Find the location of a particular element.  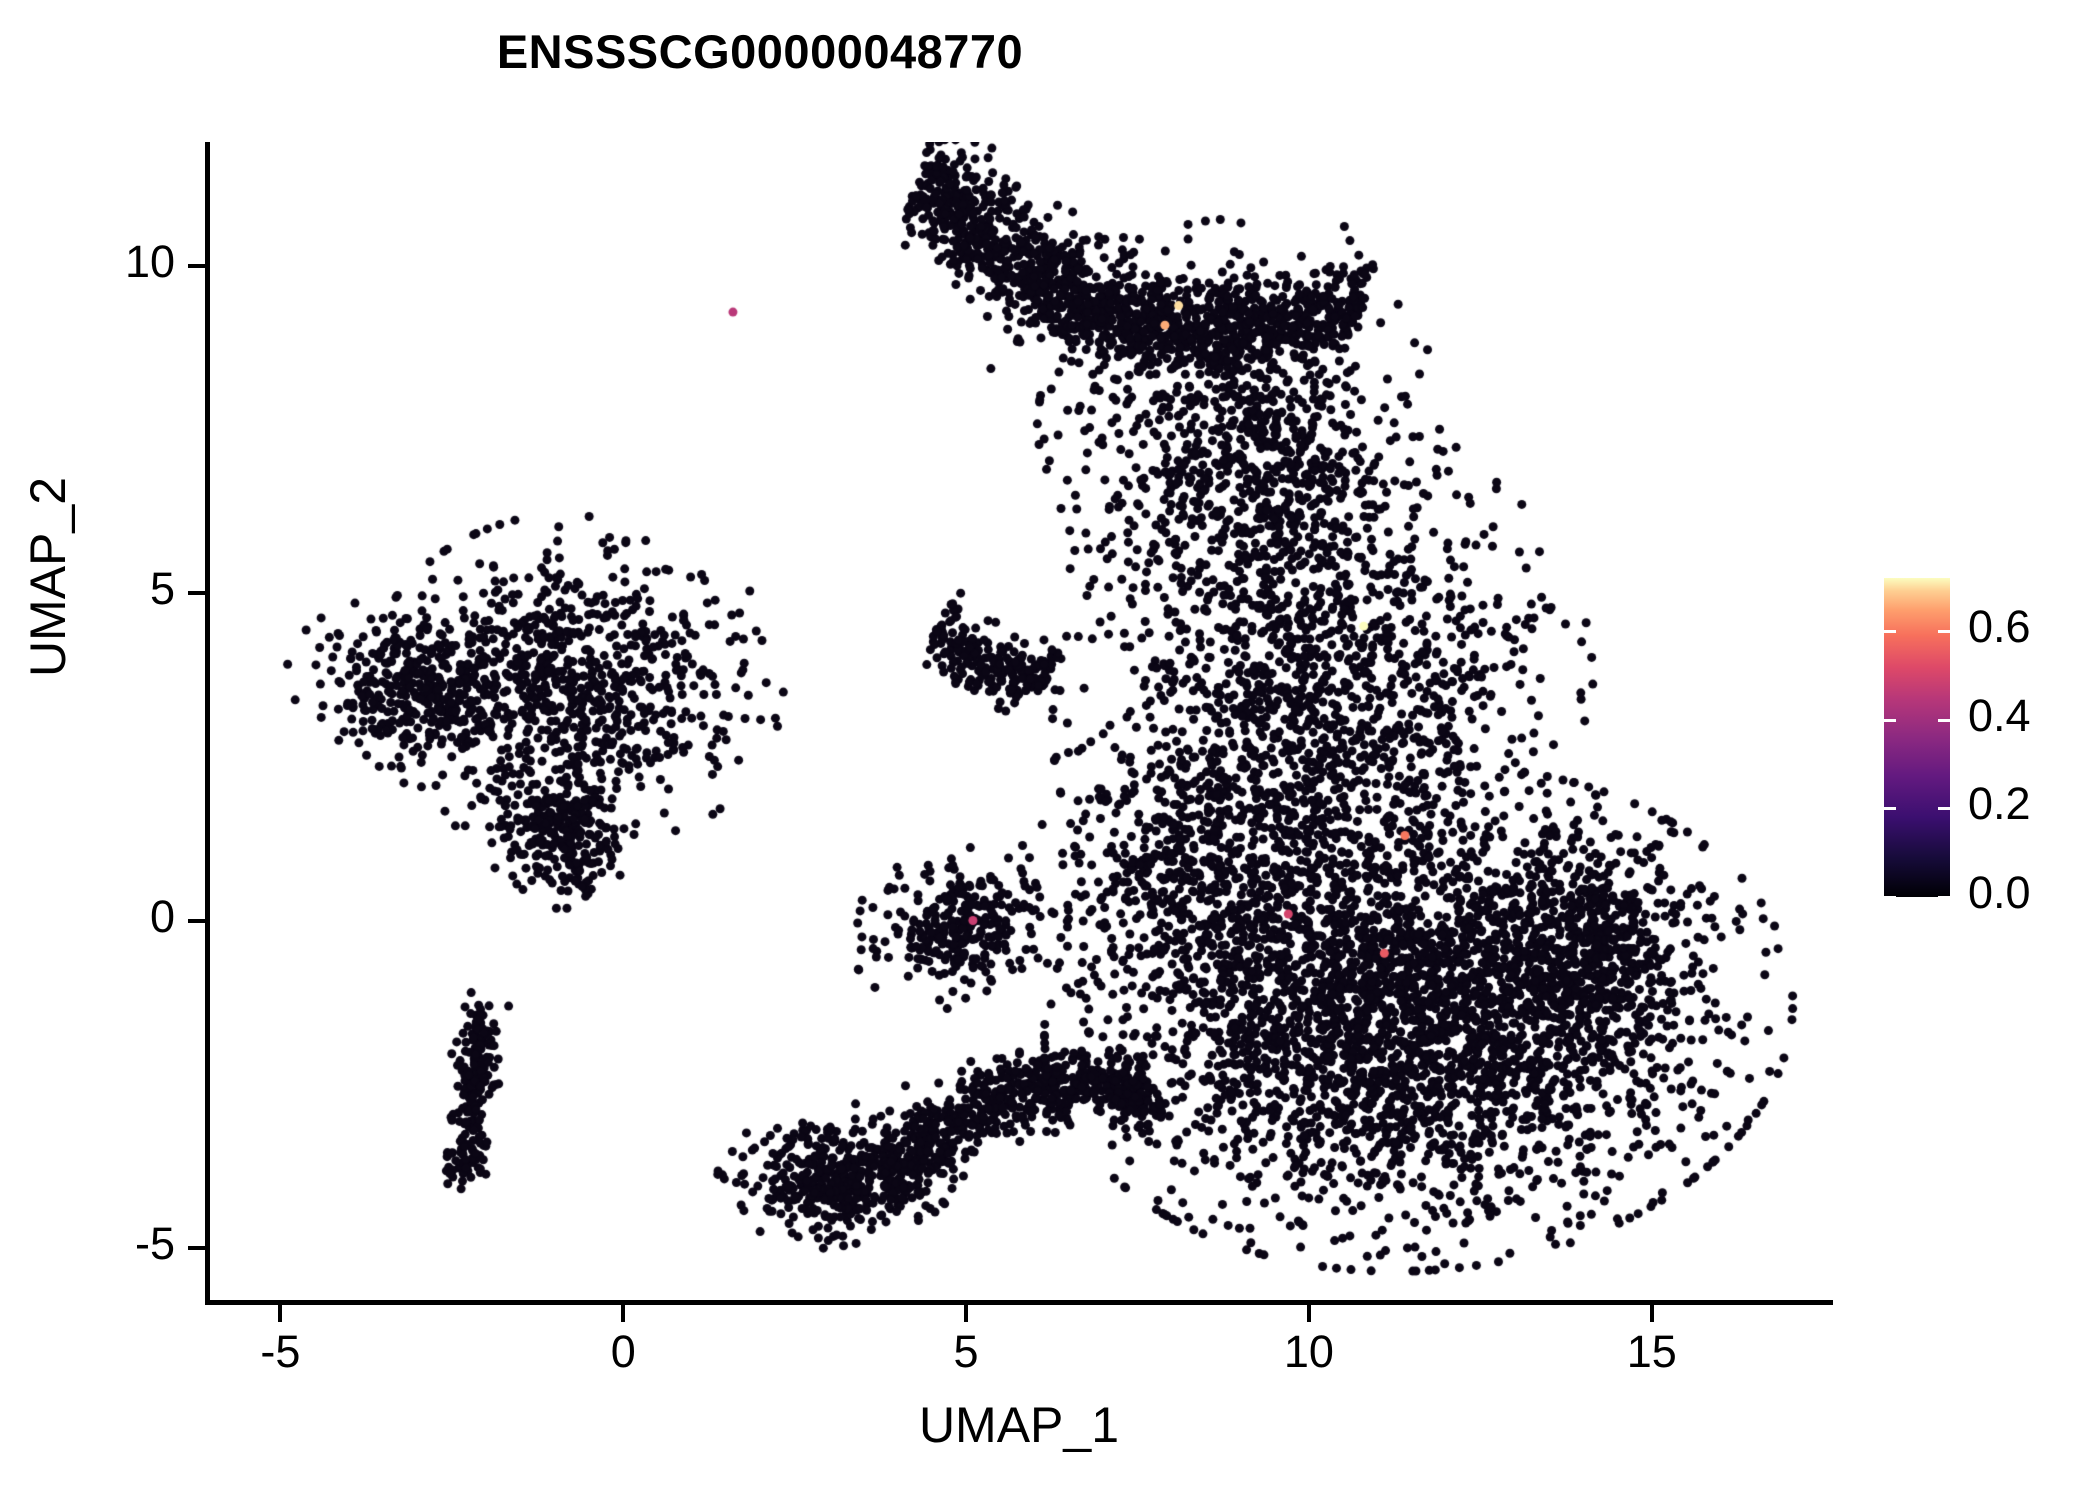

x-tick-label: 15 is located at coordinates (1651, 1351).